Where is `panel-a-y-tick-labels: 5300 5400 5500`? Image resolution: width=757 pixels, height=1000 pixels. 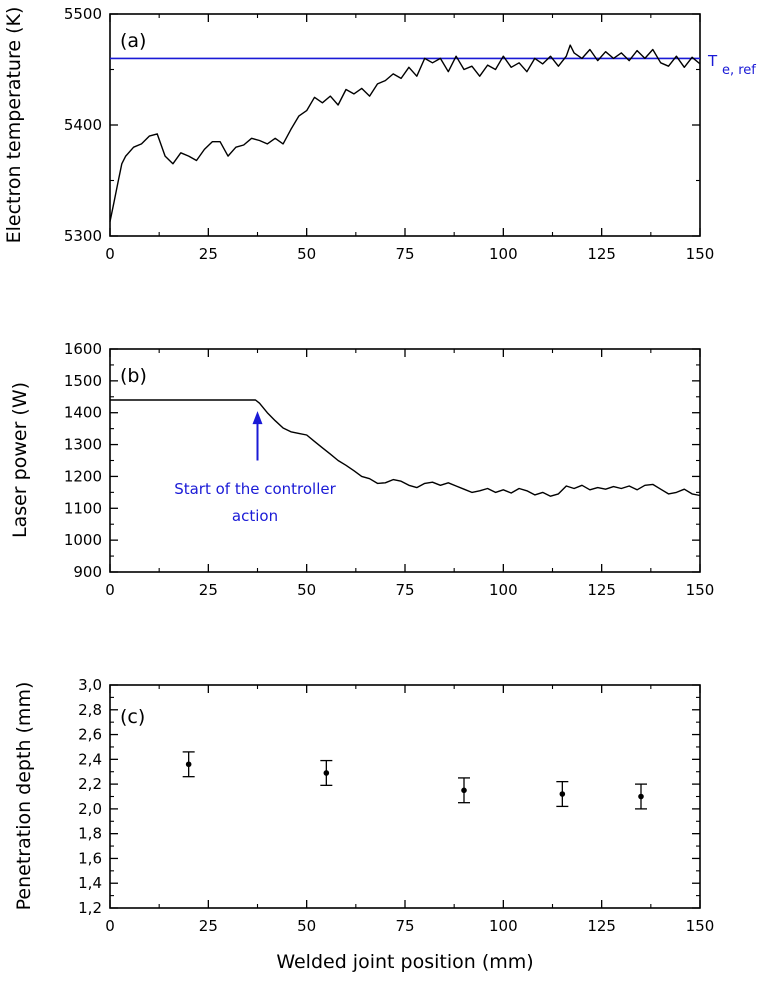 panel-a-y-tick-labels: 5300 5400 5500 is located at coordinates (83, 125).